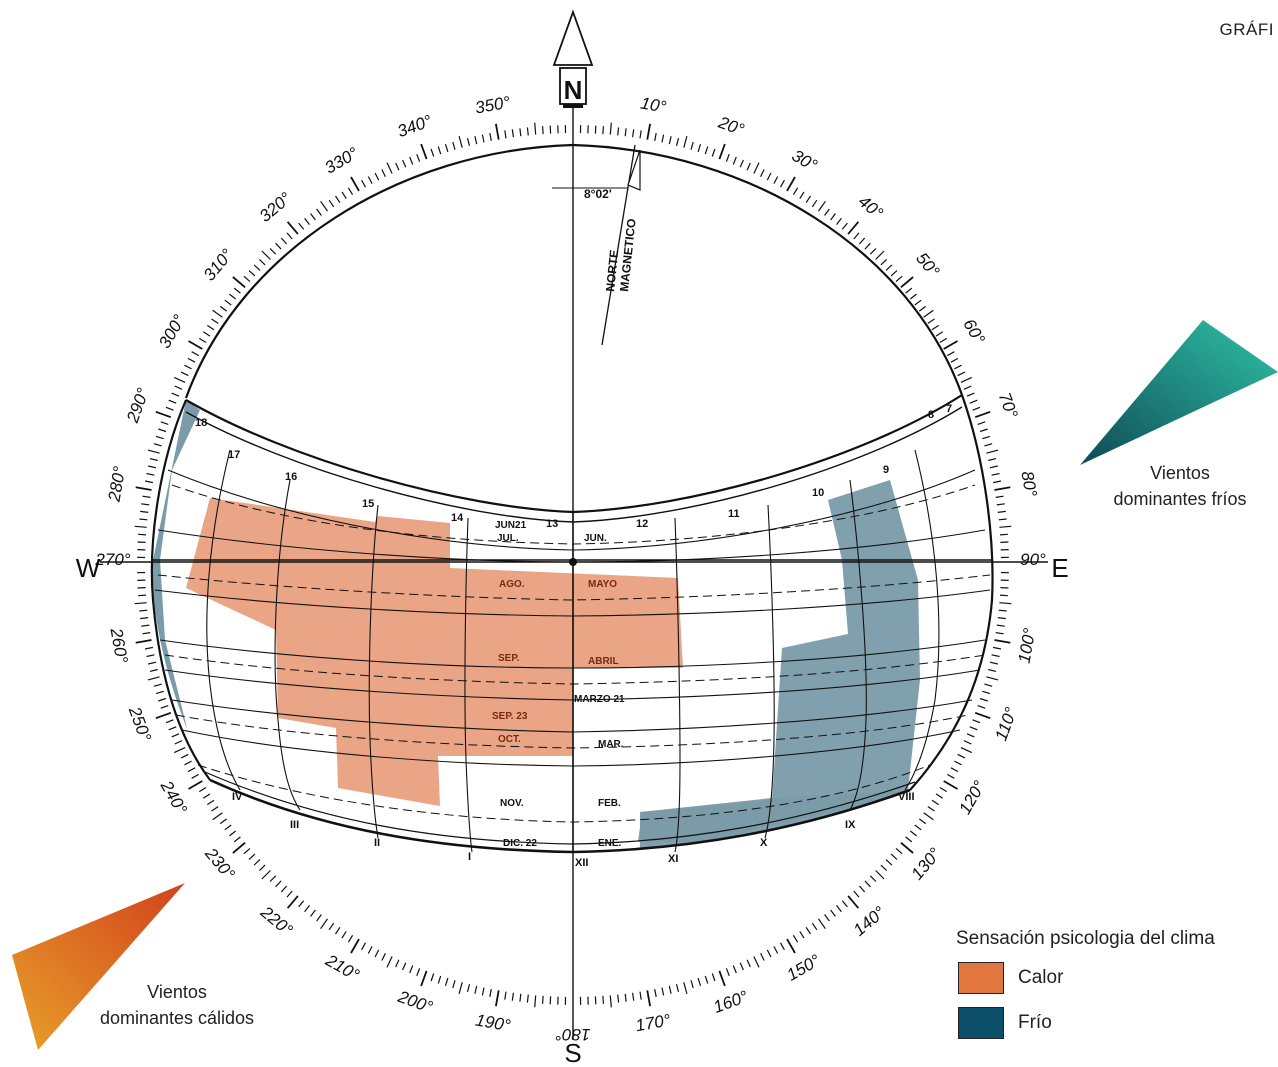 The width and height of the screenshot is (1278, 1067). What do you see at coordinates (595, 538) in the screenshot?
I see `month-label-jun: JUN.` at bounding box center [595, 538].